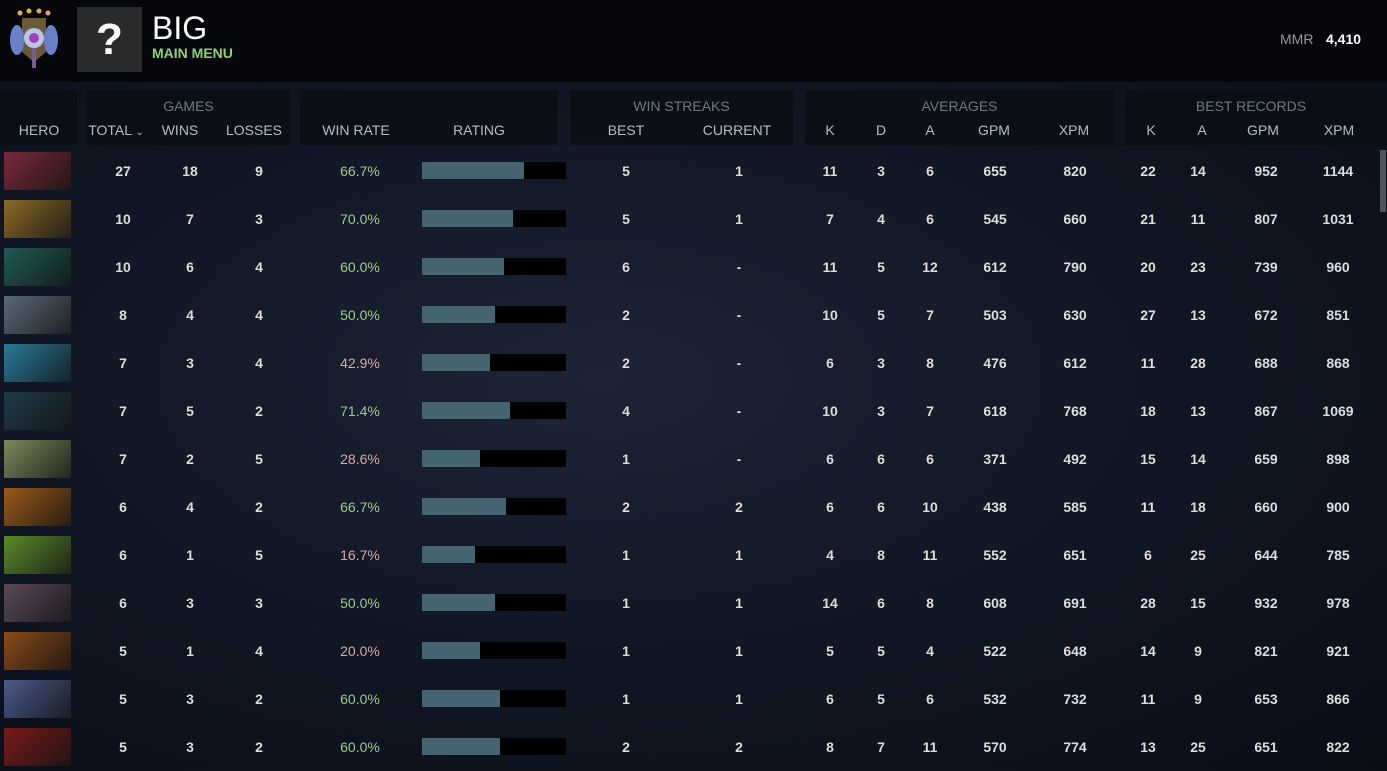 The width and height of the screenshot is (1387, 771). Describe the element at coordinates (116, 130) in the screenshot. I see `col-total: TOTAL ⌄` at that location.